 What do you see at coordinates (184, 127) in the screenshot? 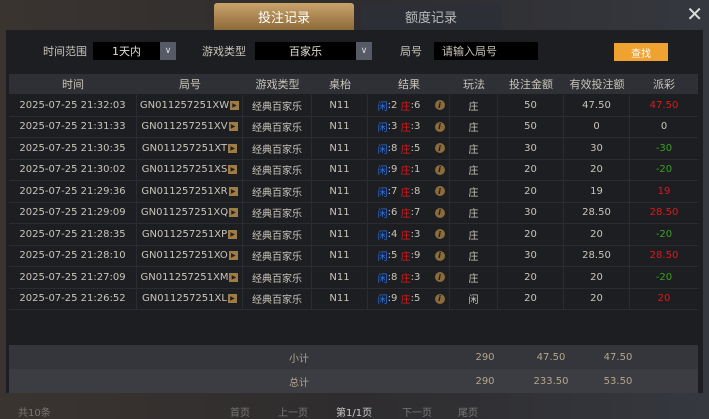
I see `round-id: GN011257251XV` at bounding box center [184, 127].